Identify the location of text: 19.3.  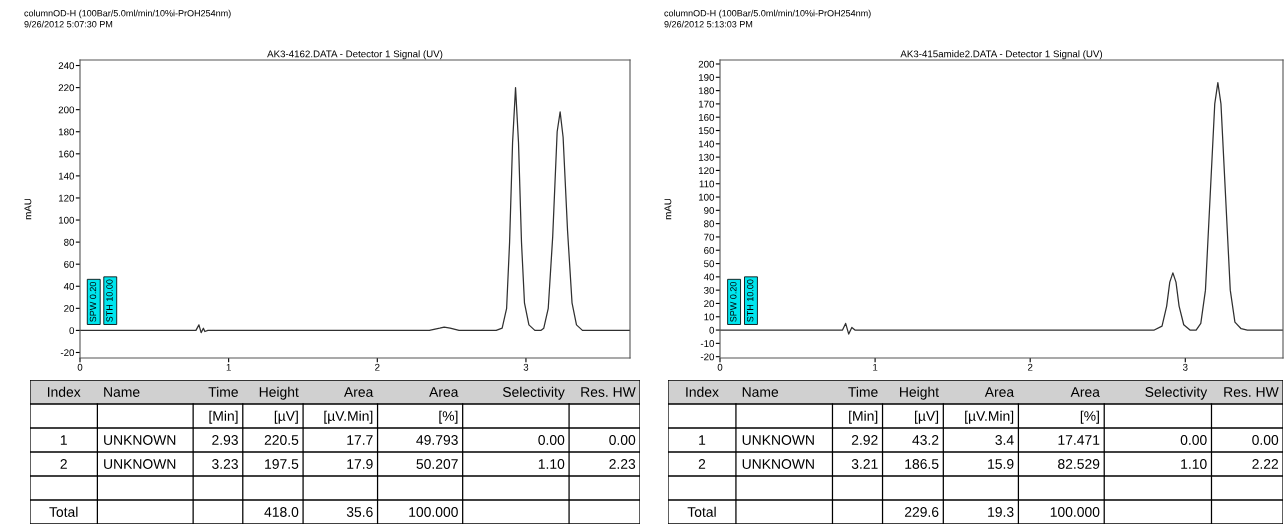
(1001, 512).